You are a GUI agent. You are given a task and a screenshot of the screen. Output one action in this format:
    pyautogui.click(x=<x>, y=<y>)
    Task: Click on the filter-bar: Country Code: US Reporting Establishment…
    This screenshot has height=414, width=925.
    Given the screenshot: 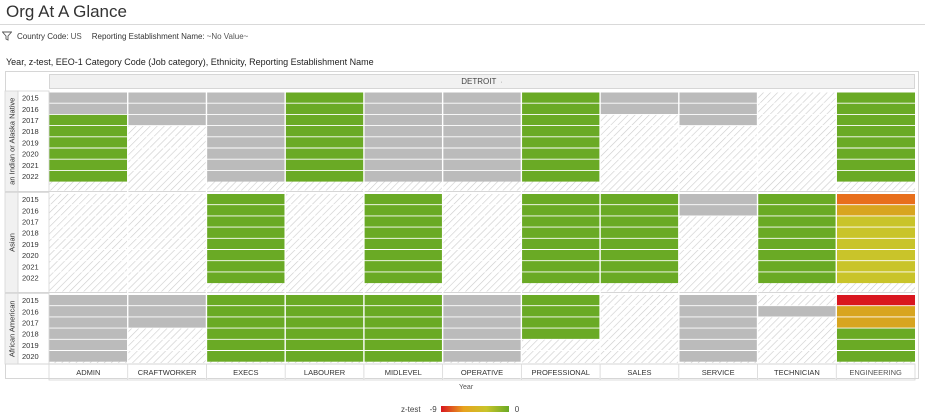 What is the action you would take?
    pyautogui.click(x=130, y=36)
    